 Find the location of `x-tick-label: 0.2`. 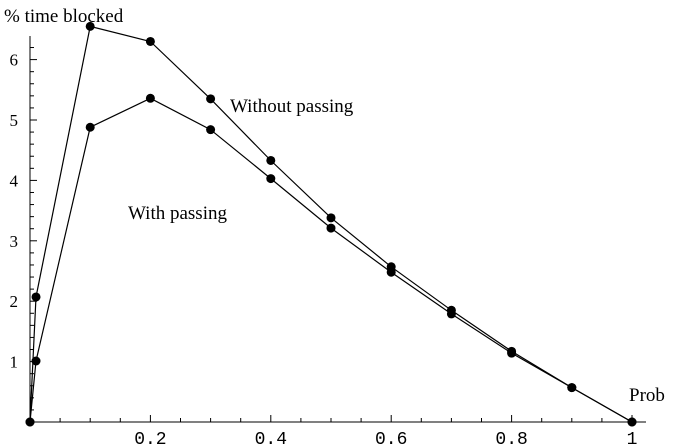

x-tick-label: 0.2 is located at coordinates (150, 439).